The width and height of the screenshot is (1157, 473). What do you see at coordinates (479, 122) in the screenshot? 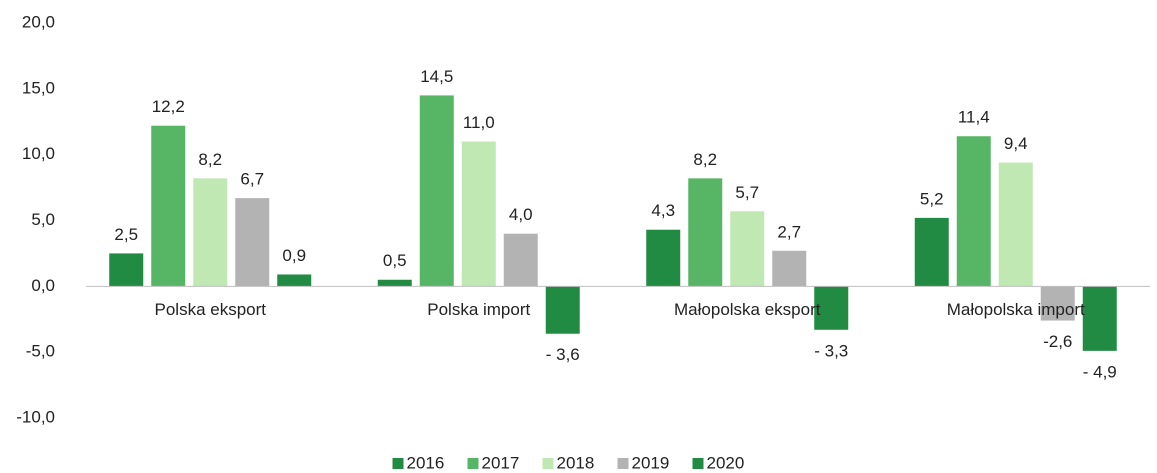
I see `value-label: 11,0` at bounding box center [479, 122].